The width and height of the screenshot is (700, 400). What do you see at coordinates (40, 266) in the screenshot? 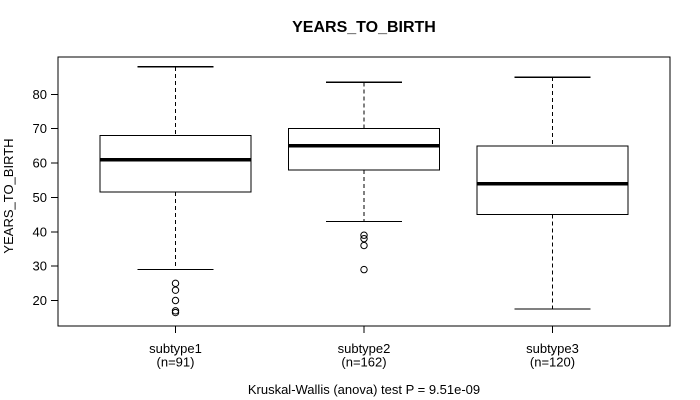
I see `y-axis-tick-label: 30` at bounding box center [40, 266].